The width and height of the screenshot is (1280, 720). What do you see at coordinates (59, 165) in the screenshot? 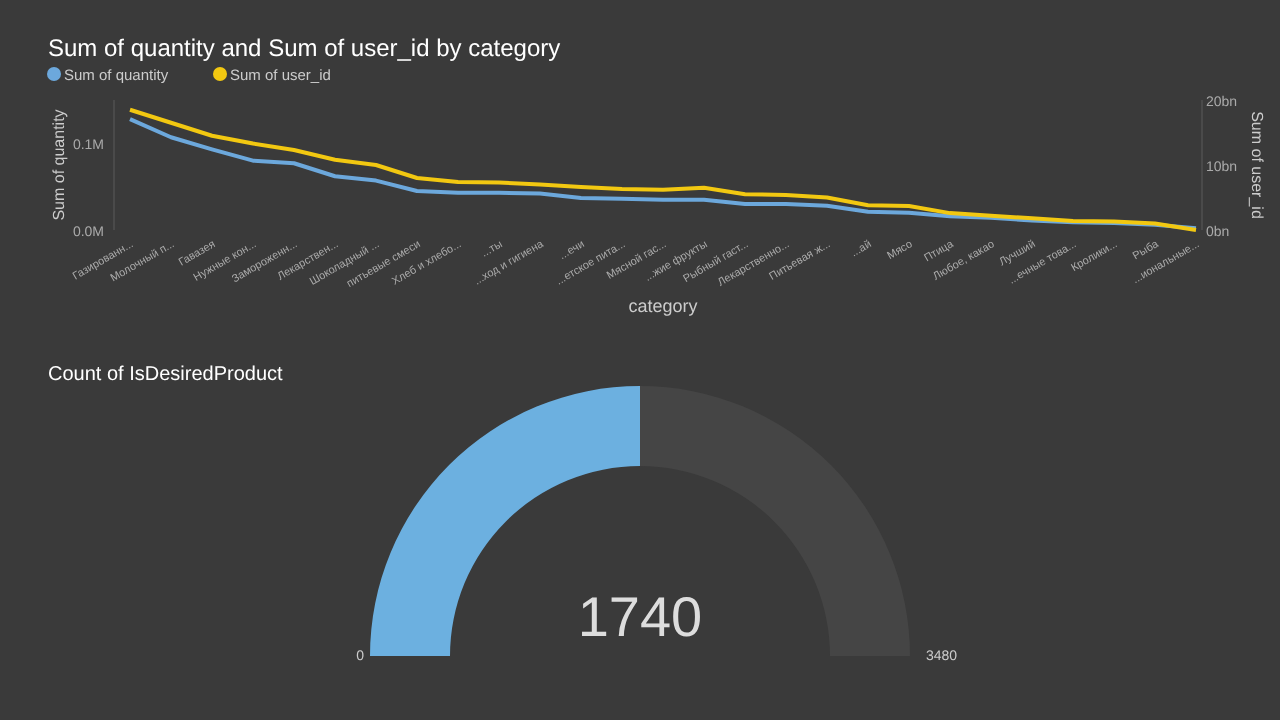
I see `y-axis-title: Sum of quantity` at bounding box center [59, 165].